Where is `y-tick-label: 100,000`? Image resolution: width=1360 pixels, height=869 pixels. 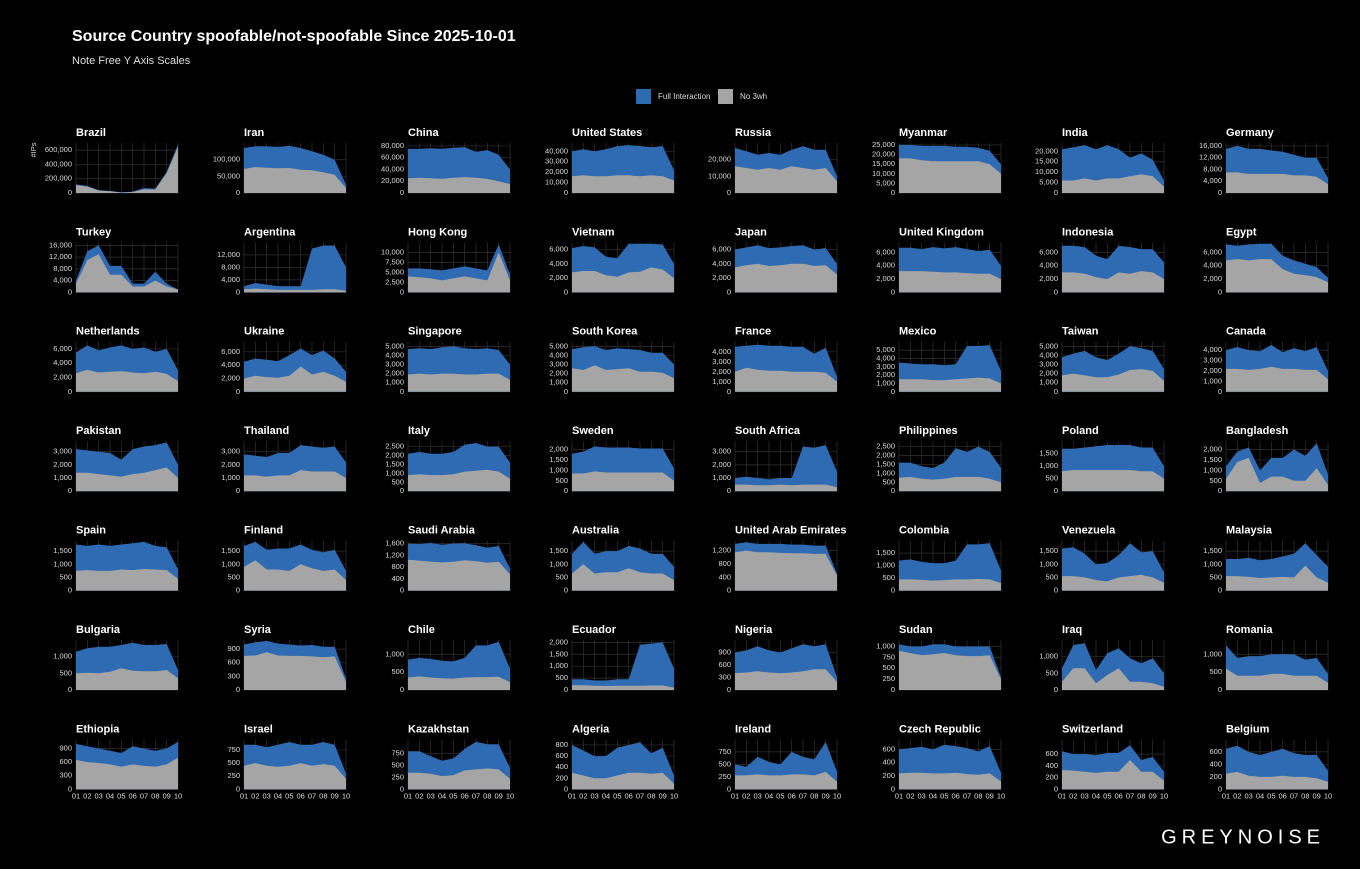
y-tick-label: 100,000 is located at coordinates (226, 159).